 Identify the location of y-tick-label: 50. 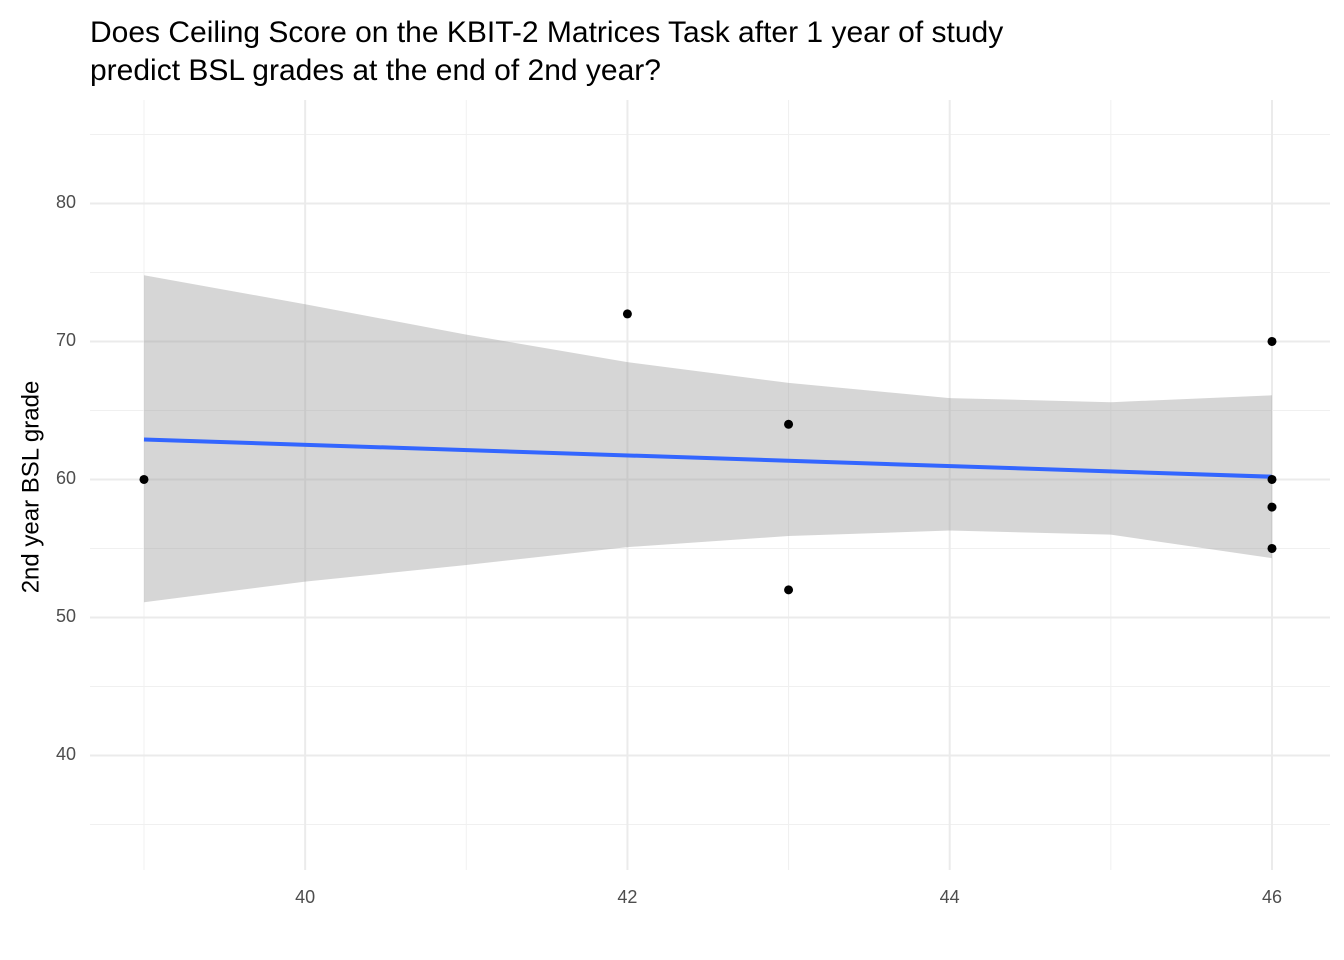
(66, 616).